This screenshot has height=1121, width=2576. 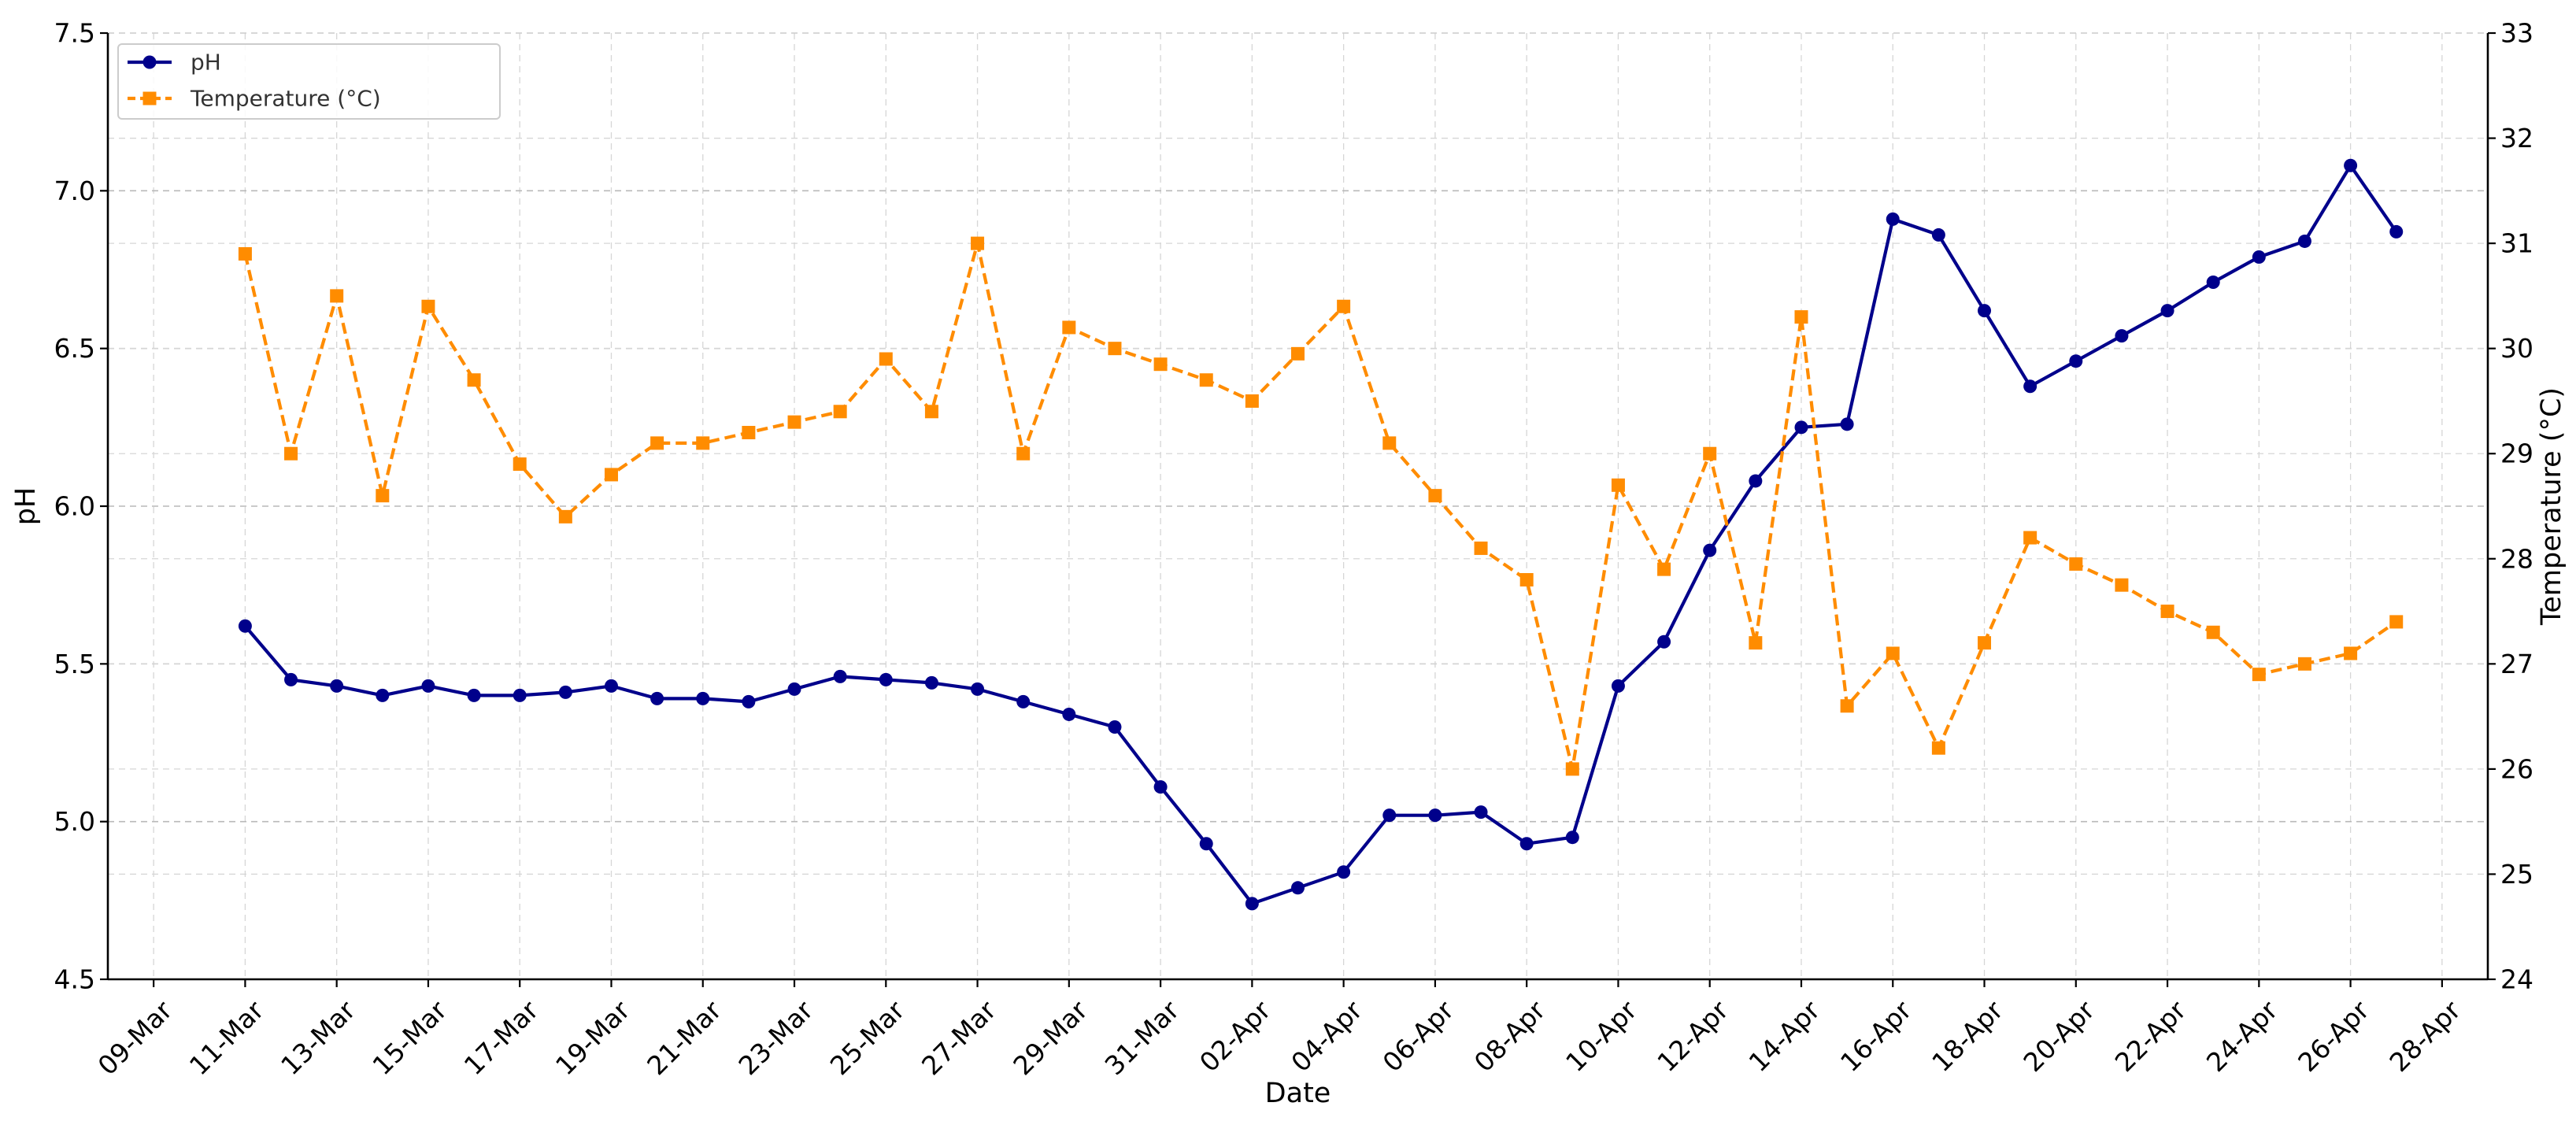 I want to click on legend-box, so click(x=309, y=81).